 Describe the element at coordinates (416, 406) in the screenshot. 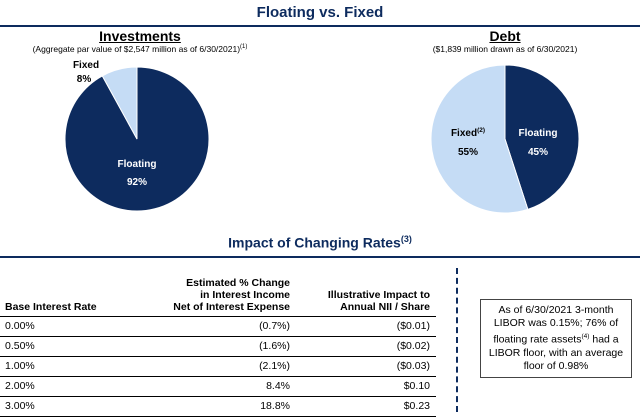

I see `cell-nii: $0.23` at that location.